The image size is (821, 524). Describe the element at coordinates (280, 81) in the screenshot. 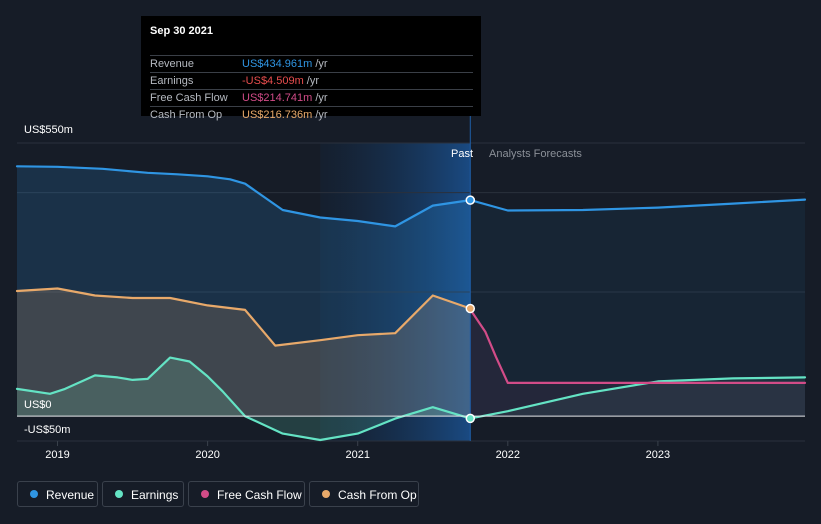

I see `tooltip-row-value: -US$4.509m/yr` at that location.